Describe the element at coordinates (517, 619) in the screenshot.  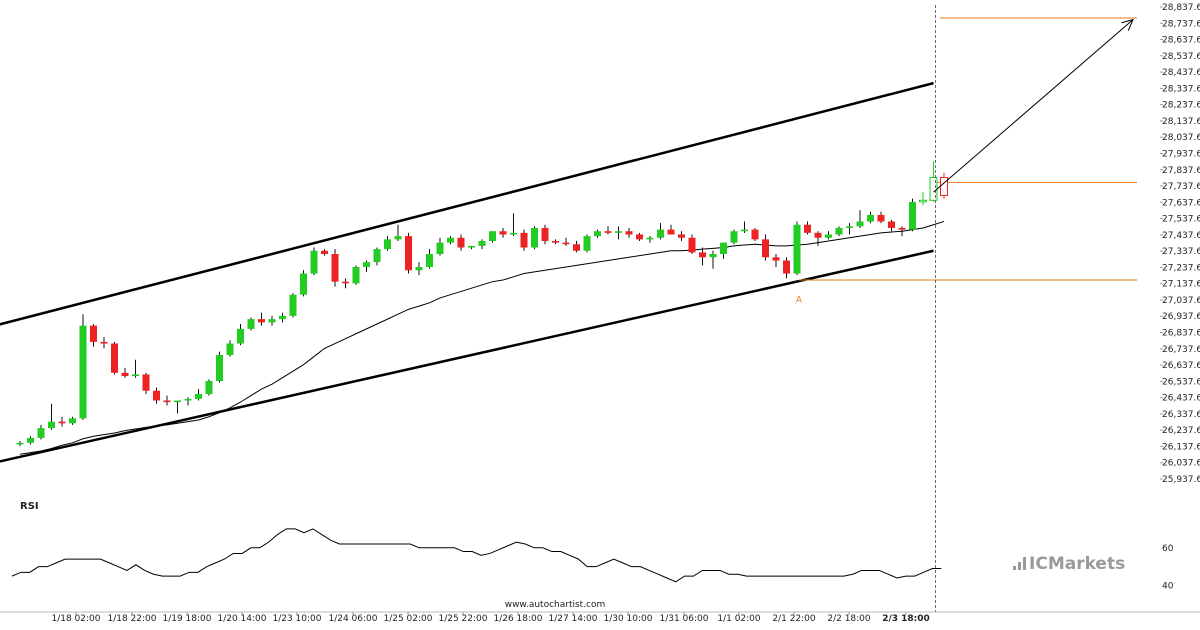
I see `x-tick-label: 1/26 18:00` at that location.